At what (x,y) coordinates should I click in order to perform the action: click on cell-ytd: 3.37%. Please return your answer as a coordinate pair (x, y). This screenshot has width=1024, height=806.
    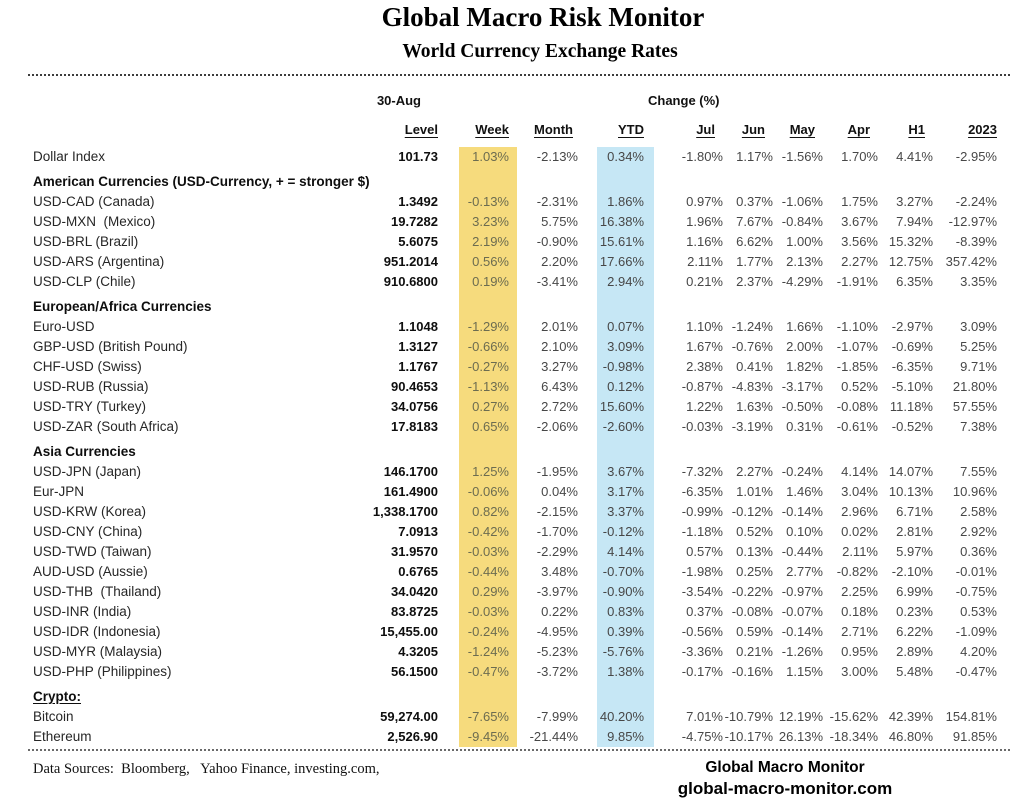
    Looking at the image, I should click on (625, 511).